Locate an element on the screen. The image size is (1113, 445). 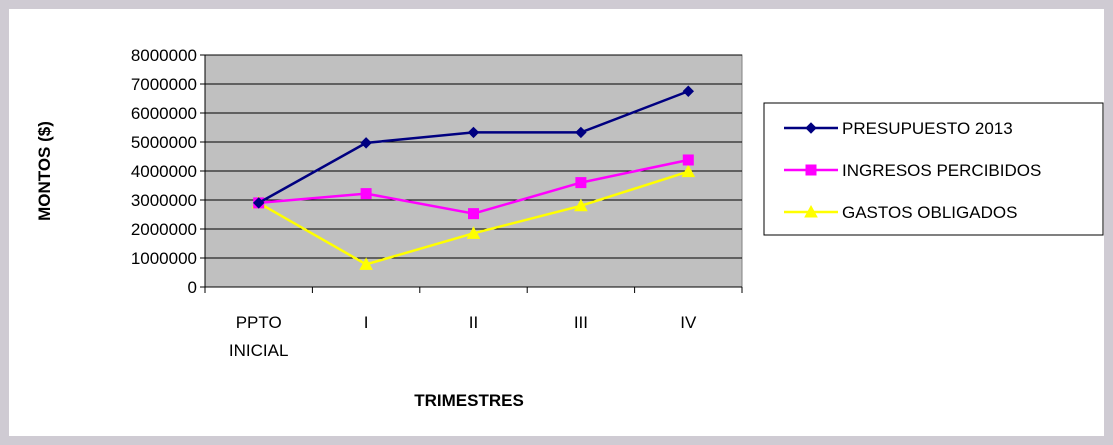
y-tick-label: 6000000 is located at coordinates (164, 113).